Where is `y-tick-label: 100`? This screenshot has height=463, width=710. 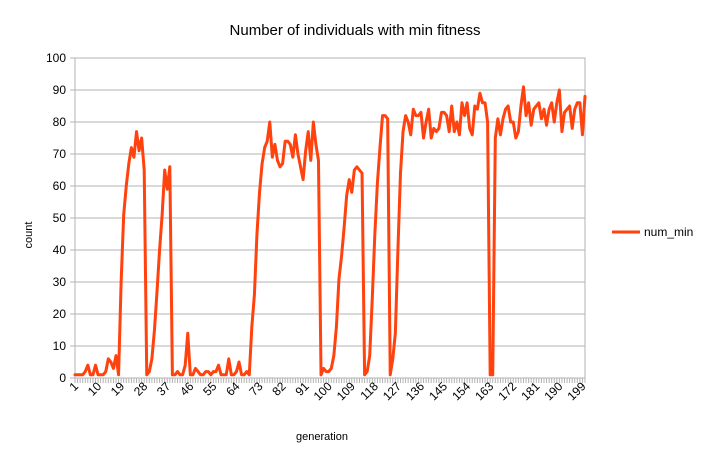
y-tick-label: 100 is located at coordinates (56, 58).